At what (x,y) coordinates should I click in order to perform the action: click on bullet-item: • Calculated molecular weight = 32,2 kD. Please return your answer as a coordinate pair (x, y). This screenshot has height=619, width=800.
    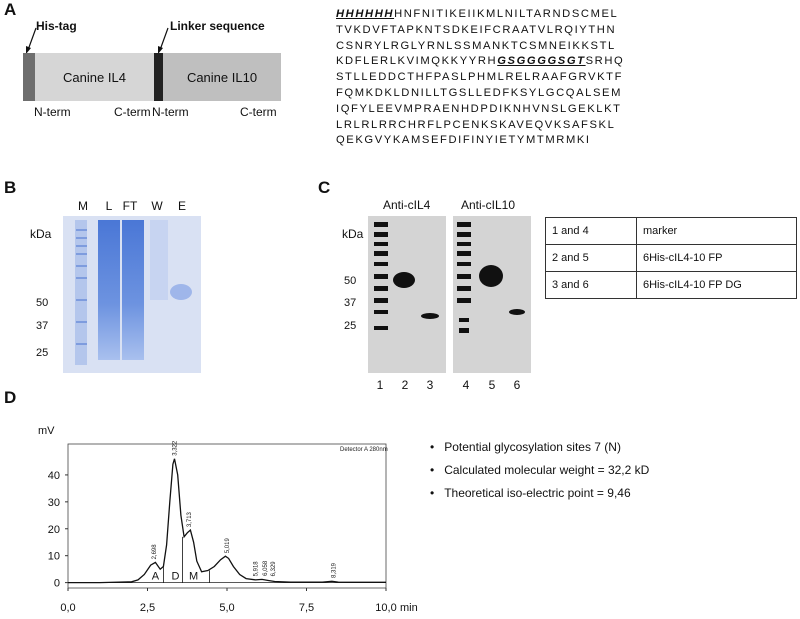
    Looking at the image, I should click on (540, 470).